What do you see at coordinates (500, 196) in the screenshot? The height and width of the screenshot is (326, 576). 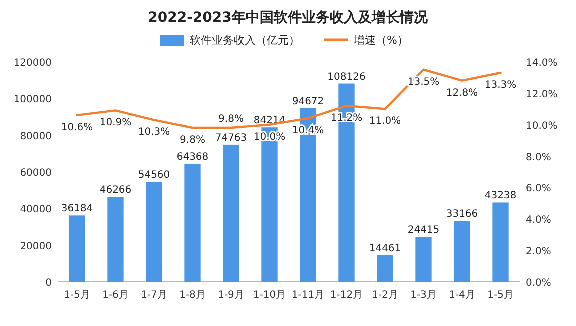 I see `data-label: 43238` at bounding box center [500, 196].